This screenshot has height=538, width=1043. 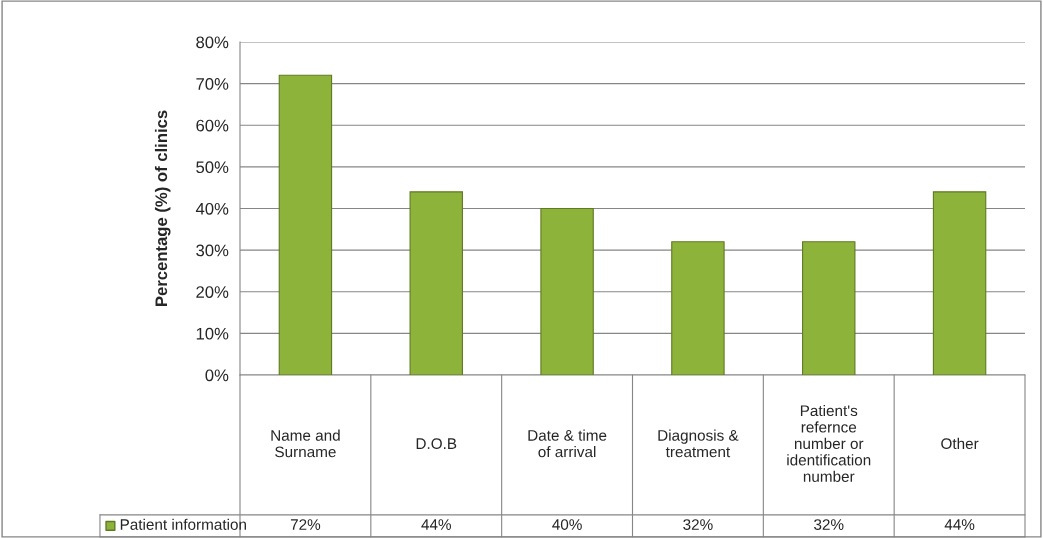 What do you see at coordinates (212, 167) in the screenshot?
I see `y-tick-label: 50%` at bounding box center [212, 167].